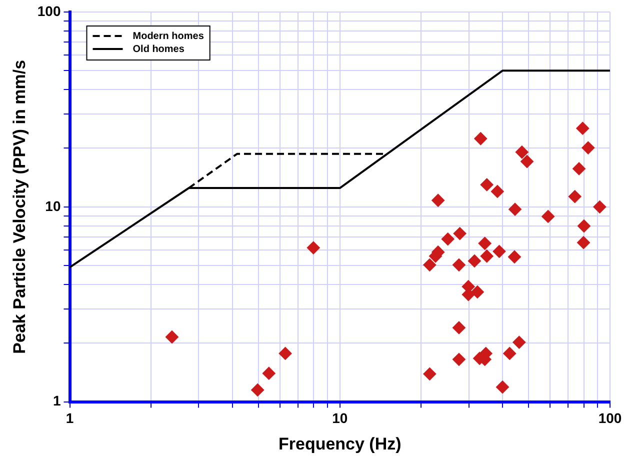 The image size is (630, 463). What do you see at coordinates (340, 418) in the screenshot?
I see `x-tick-label: 10` at bounding box center [340, 418].